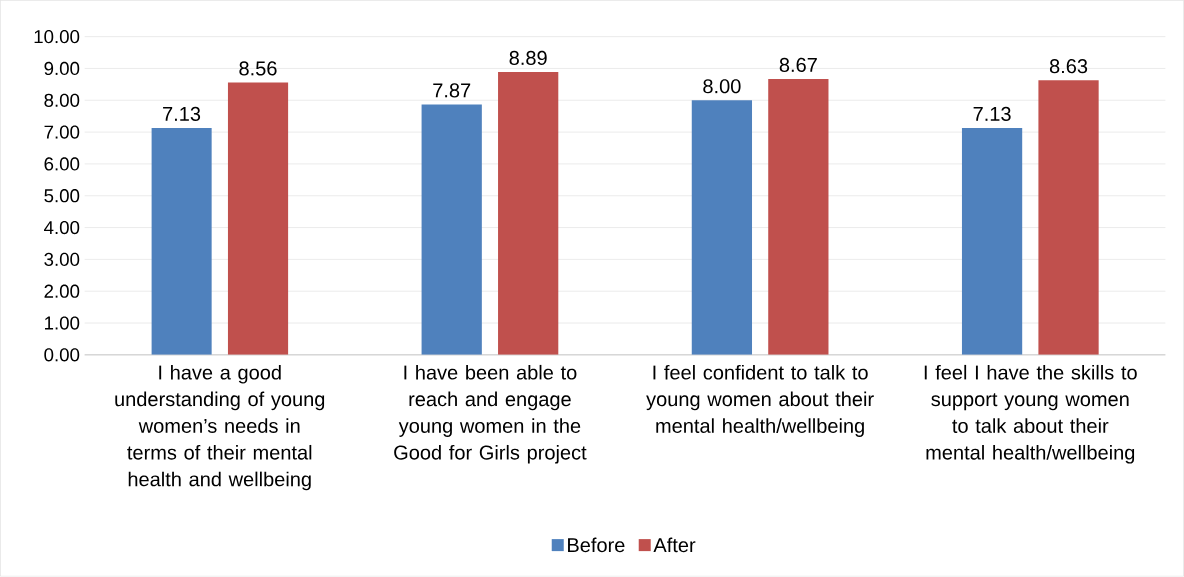  I want to click on y-tick-label: 9.00, so click(62, 69).